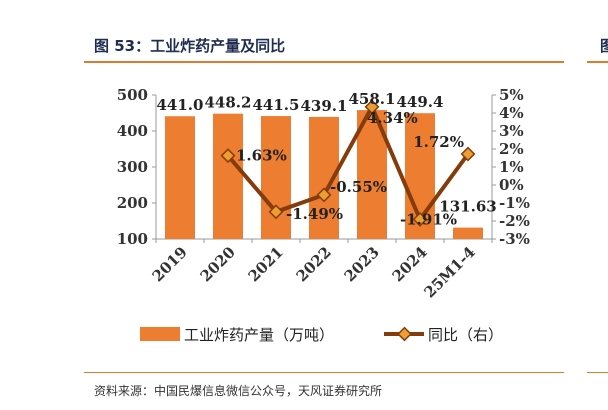 The height and width of the screenshot is (410, 608). I want to click on bar-value-label: 448.2, so click(228, 103).